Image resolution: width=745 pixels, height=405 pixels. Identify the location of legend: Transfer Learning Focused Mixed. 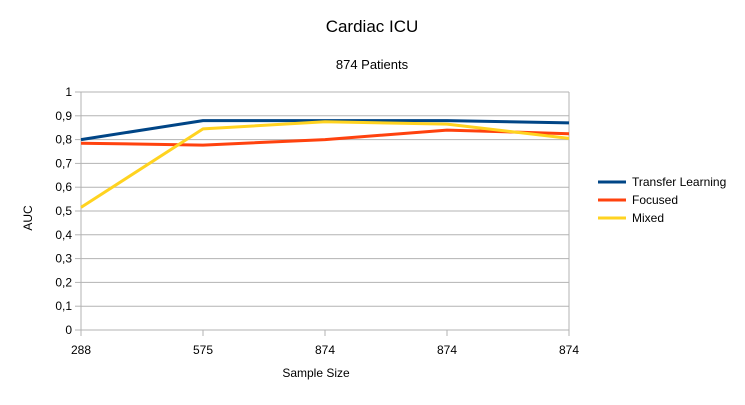
(662, 200).